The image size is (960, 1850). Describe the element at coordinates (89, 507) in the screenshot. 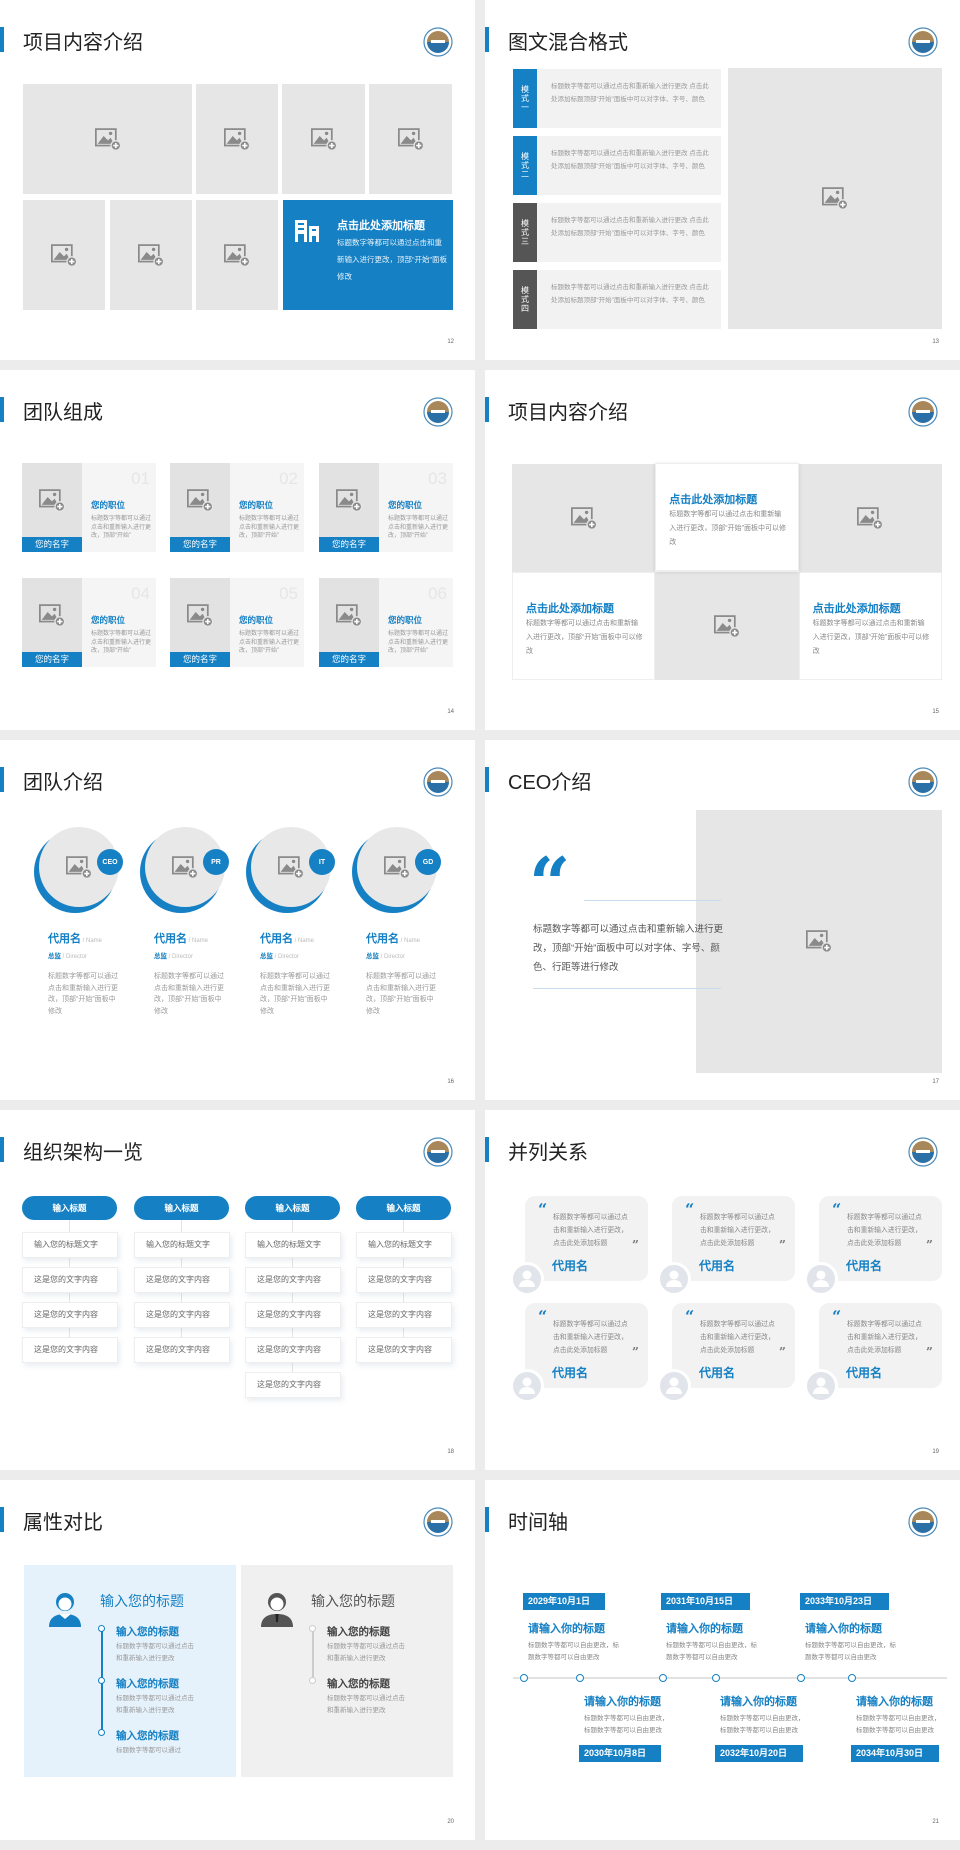

I see `team-card: 您的名字 01 您的职位 标题数字等都可以通过点击和重新输入进行更改，顶部“开始”` at that location.